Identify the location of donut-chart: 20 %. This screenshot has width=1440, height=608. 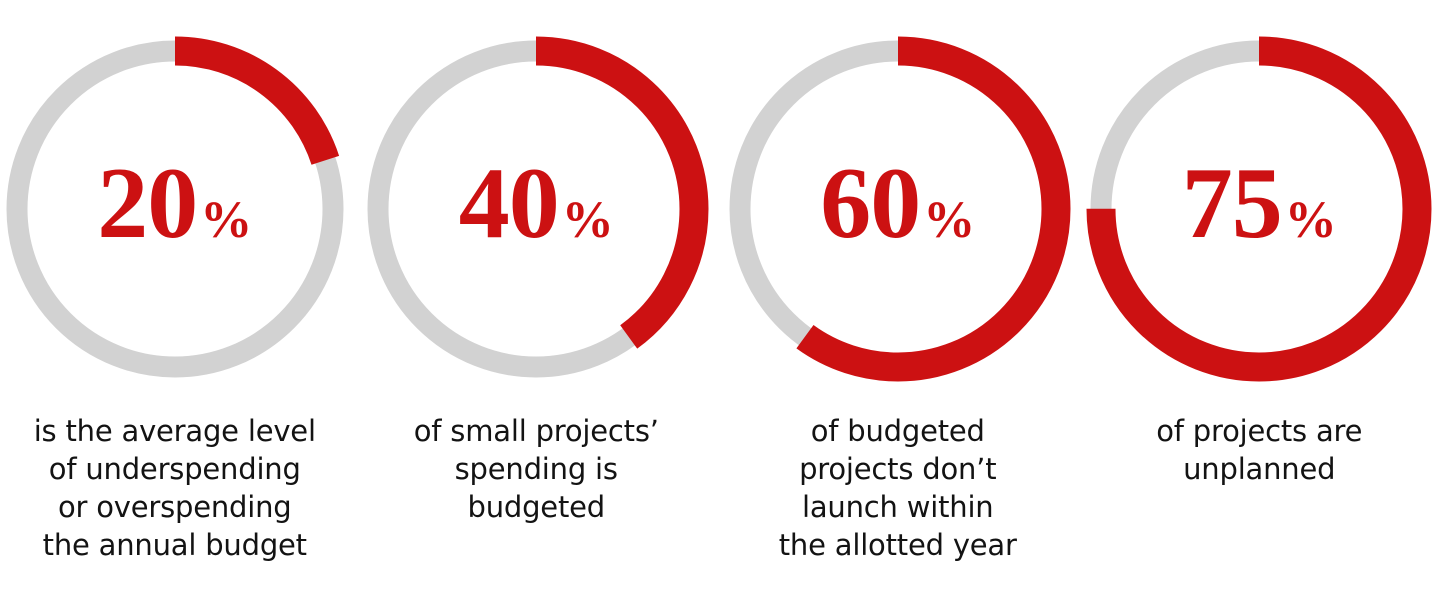
(175, 209).